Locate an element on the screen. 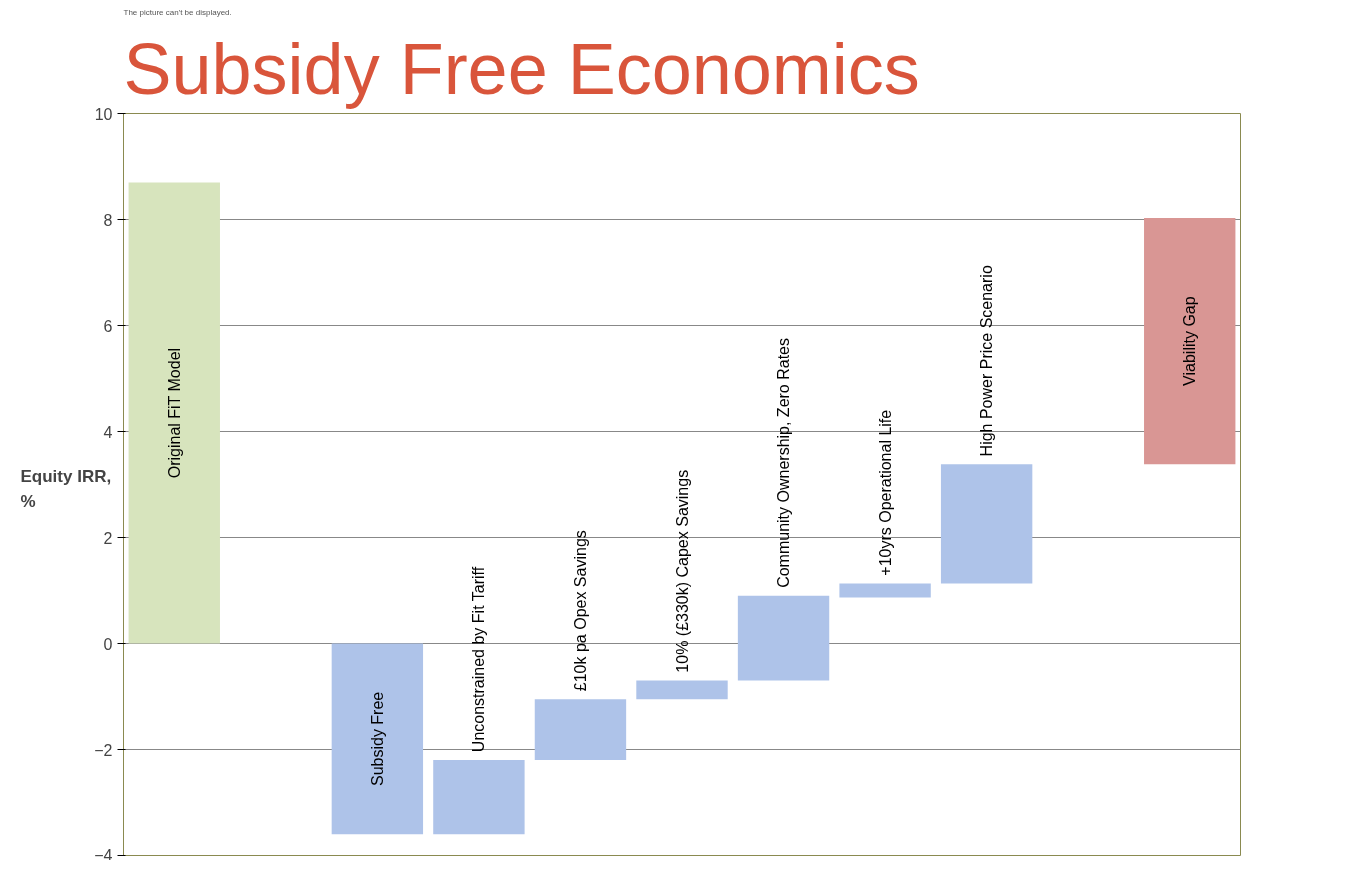  x-tick-label: Subsidy Free is located at coordinates (377, 739).